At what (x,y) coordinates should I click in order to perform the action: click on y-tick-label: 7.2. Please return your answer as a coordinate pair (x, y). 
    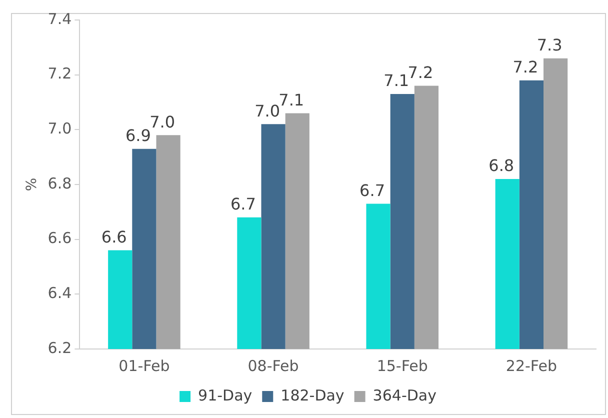
    Looking at the image, I should click on (60, 73).